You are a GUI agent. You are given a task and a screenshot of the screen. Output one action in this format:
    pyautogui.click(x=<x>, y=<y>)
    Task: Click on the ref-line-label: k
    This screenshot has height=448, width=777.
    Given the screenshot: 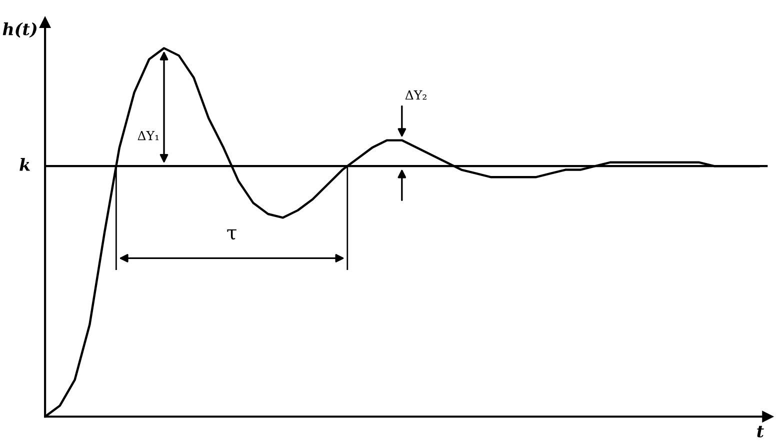 What is the action you would take?
    pyautogui.click(x=25, y=164)
    